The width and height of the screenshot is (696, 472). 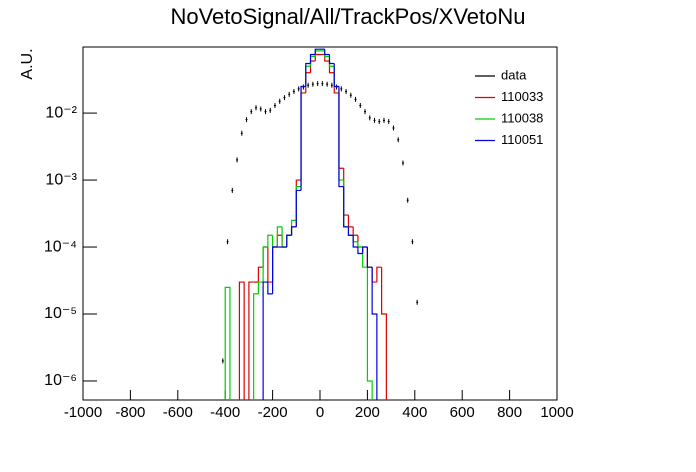 I want to click on x-tick-label: -1000, so click(x=83, y=412).